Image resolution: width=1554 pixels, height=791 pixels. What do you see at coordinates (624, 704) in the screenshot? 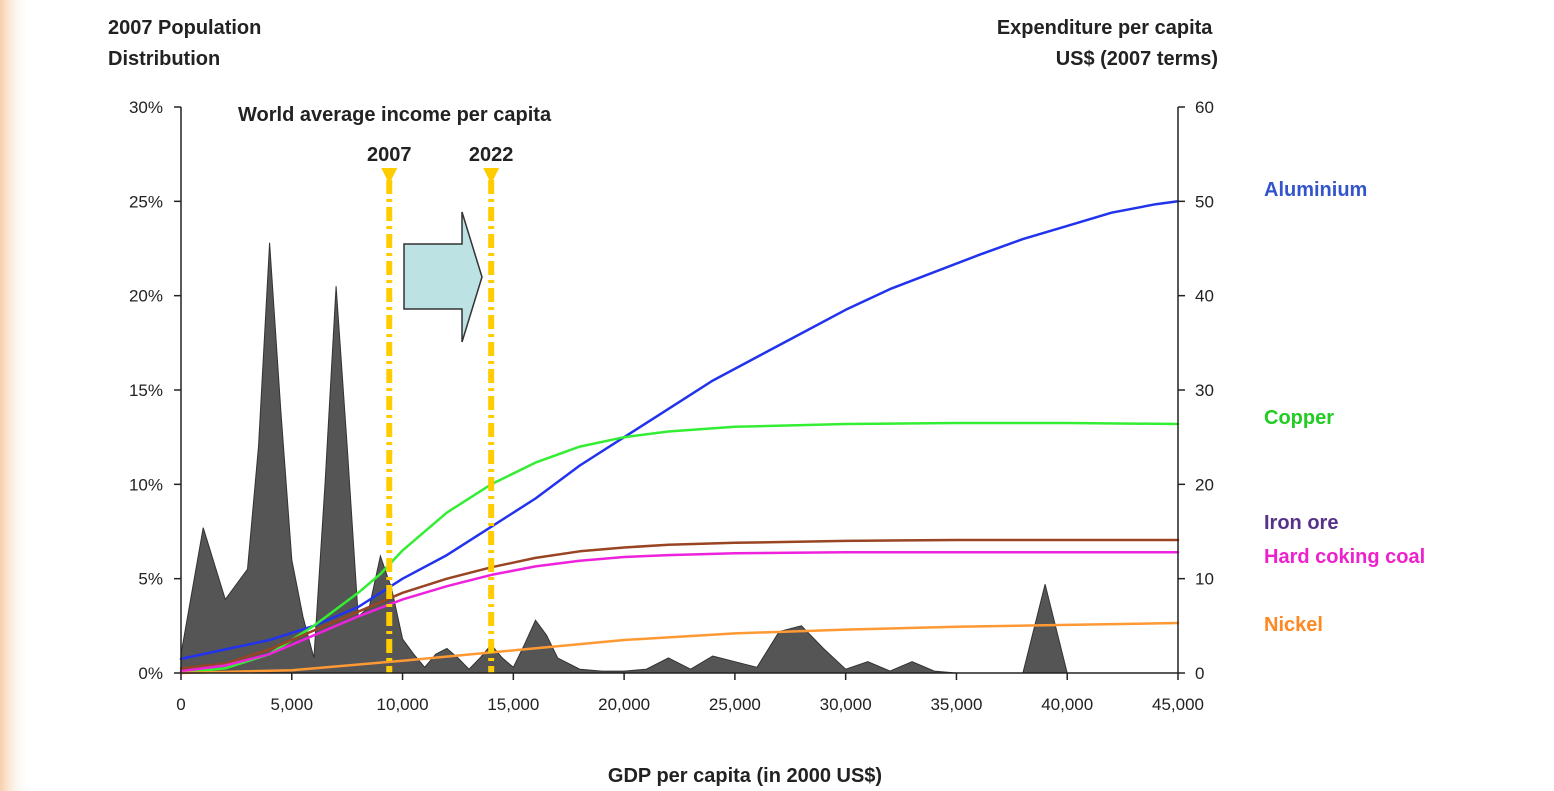
I see `x-tick-label: 20,000` at bounding box center [624, 704].